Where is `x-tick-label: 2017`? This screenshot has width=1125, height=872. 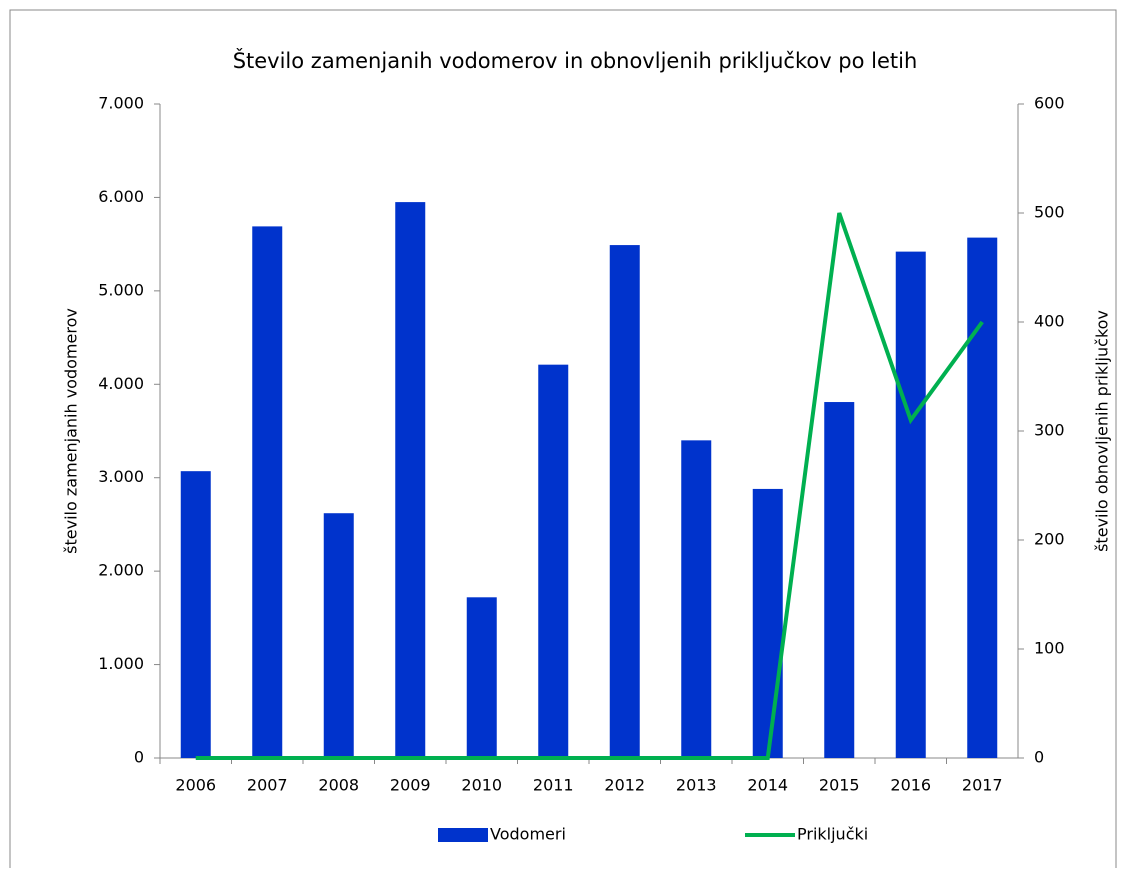
x-tick-label: 2017 is located at coordinates (982, 785).